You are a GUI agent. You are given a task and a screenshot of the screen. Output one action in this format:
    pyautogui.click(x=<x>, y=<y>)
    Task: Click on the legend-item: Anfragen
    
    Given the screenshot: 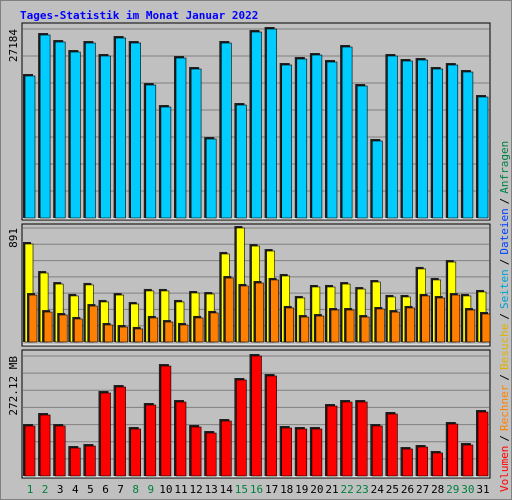 What is the action you would take?
    pyautogui.click(x=504, y=167)
    